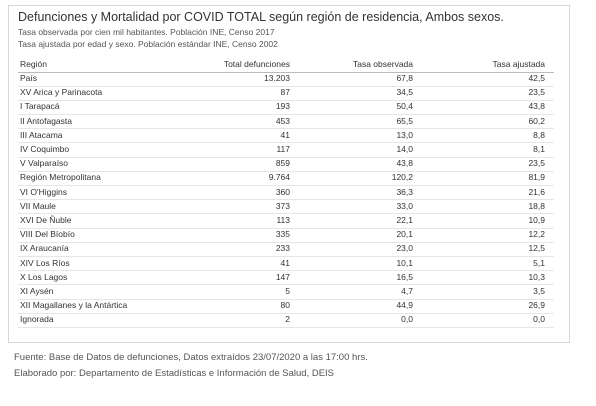 The image size is (596, 406). Describe the element at coordinates (539, 291) in the screenshot. I see `cell-value: 3,5` at that location.